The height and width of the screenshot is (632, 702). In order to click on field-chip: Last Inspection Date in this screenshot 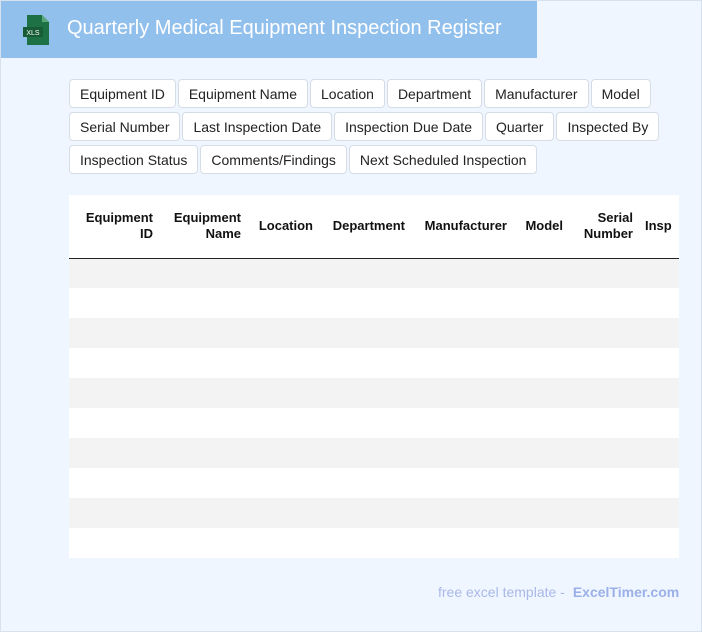, I will do `click(257, 126)`.